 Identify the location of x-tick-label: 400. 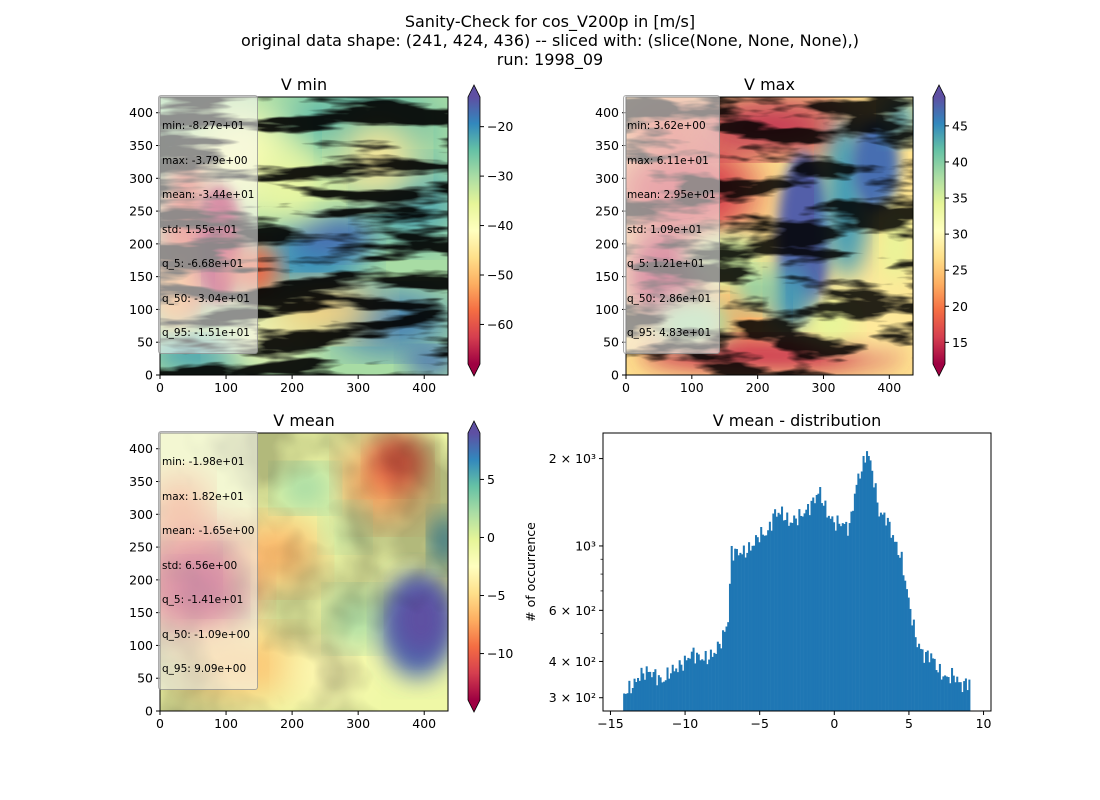
(424, 387).